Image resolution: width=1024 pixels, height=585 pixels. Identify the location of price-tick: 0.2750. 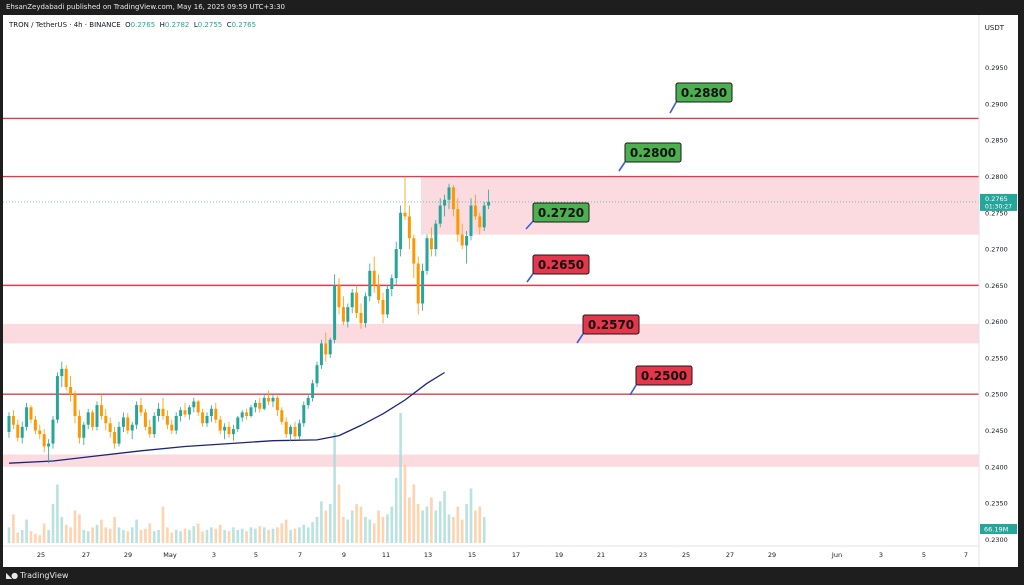
(996, 213).